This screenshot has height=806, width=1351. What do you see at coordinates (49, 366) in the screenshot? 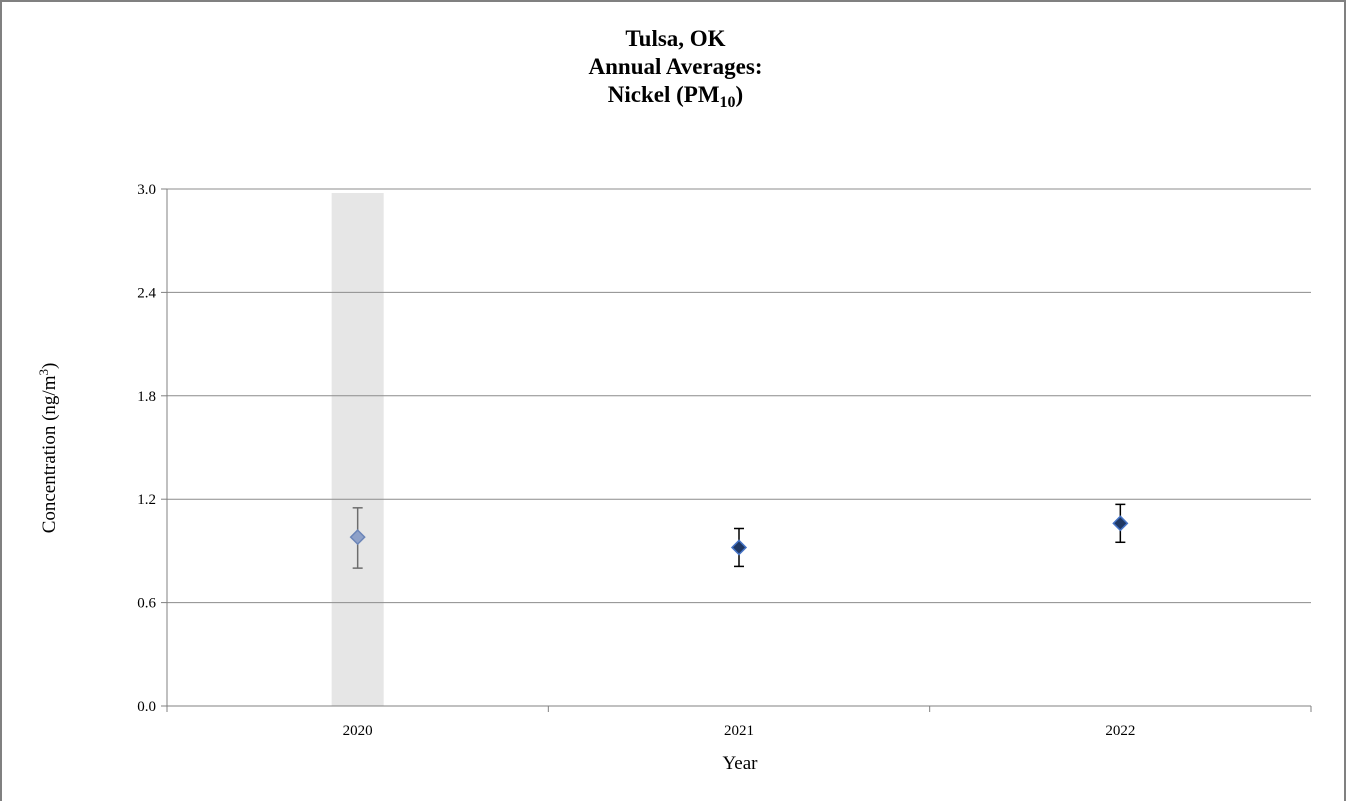
I see `y-axis-title-end: )` at bounding box center [49, 366].